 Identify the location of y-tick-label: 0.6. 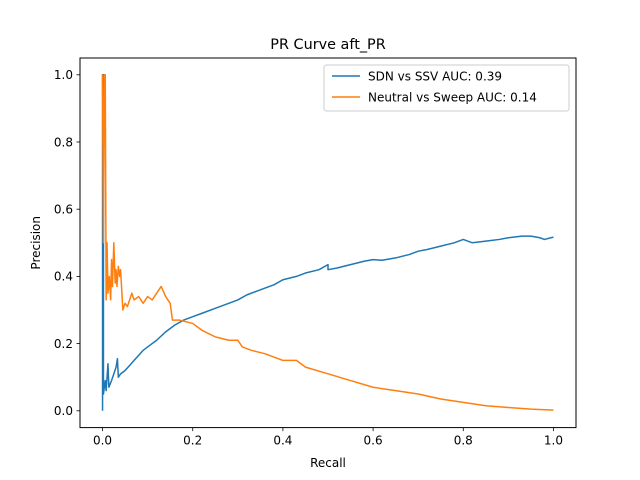
(63, 210).